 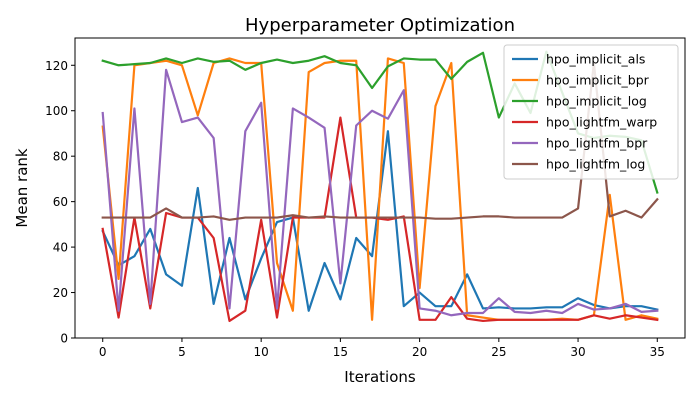 What do you see at coordinates (380, 377) in the screenshot?
I see `x-axis-label: Iterations` at bounding box center [380, 377].